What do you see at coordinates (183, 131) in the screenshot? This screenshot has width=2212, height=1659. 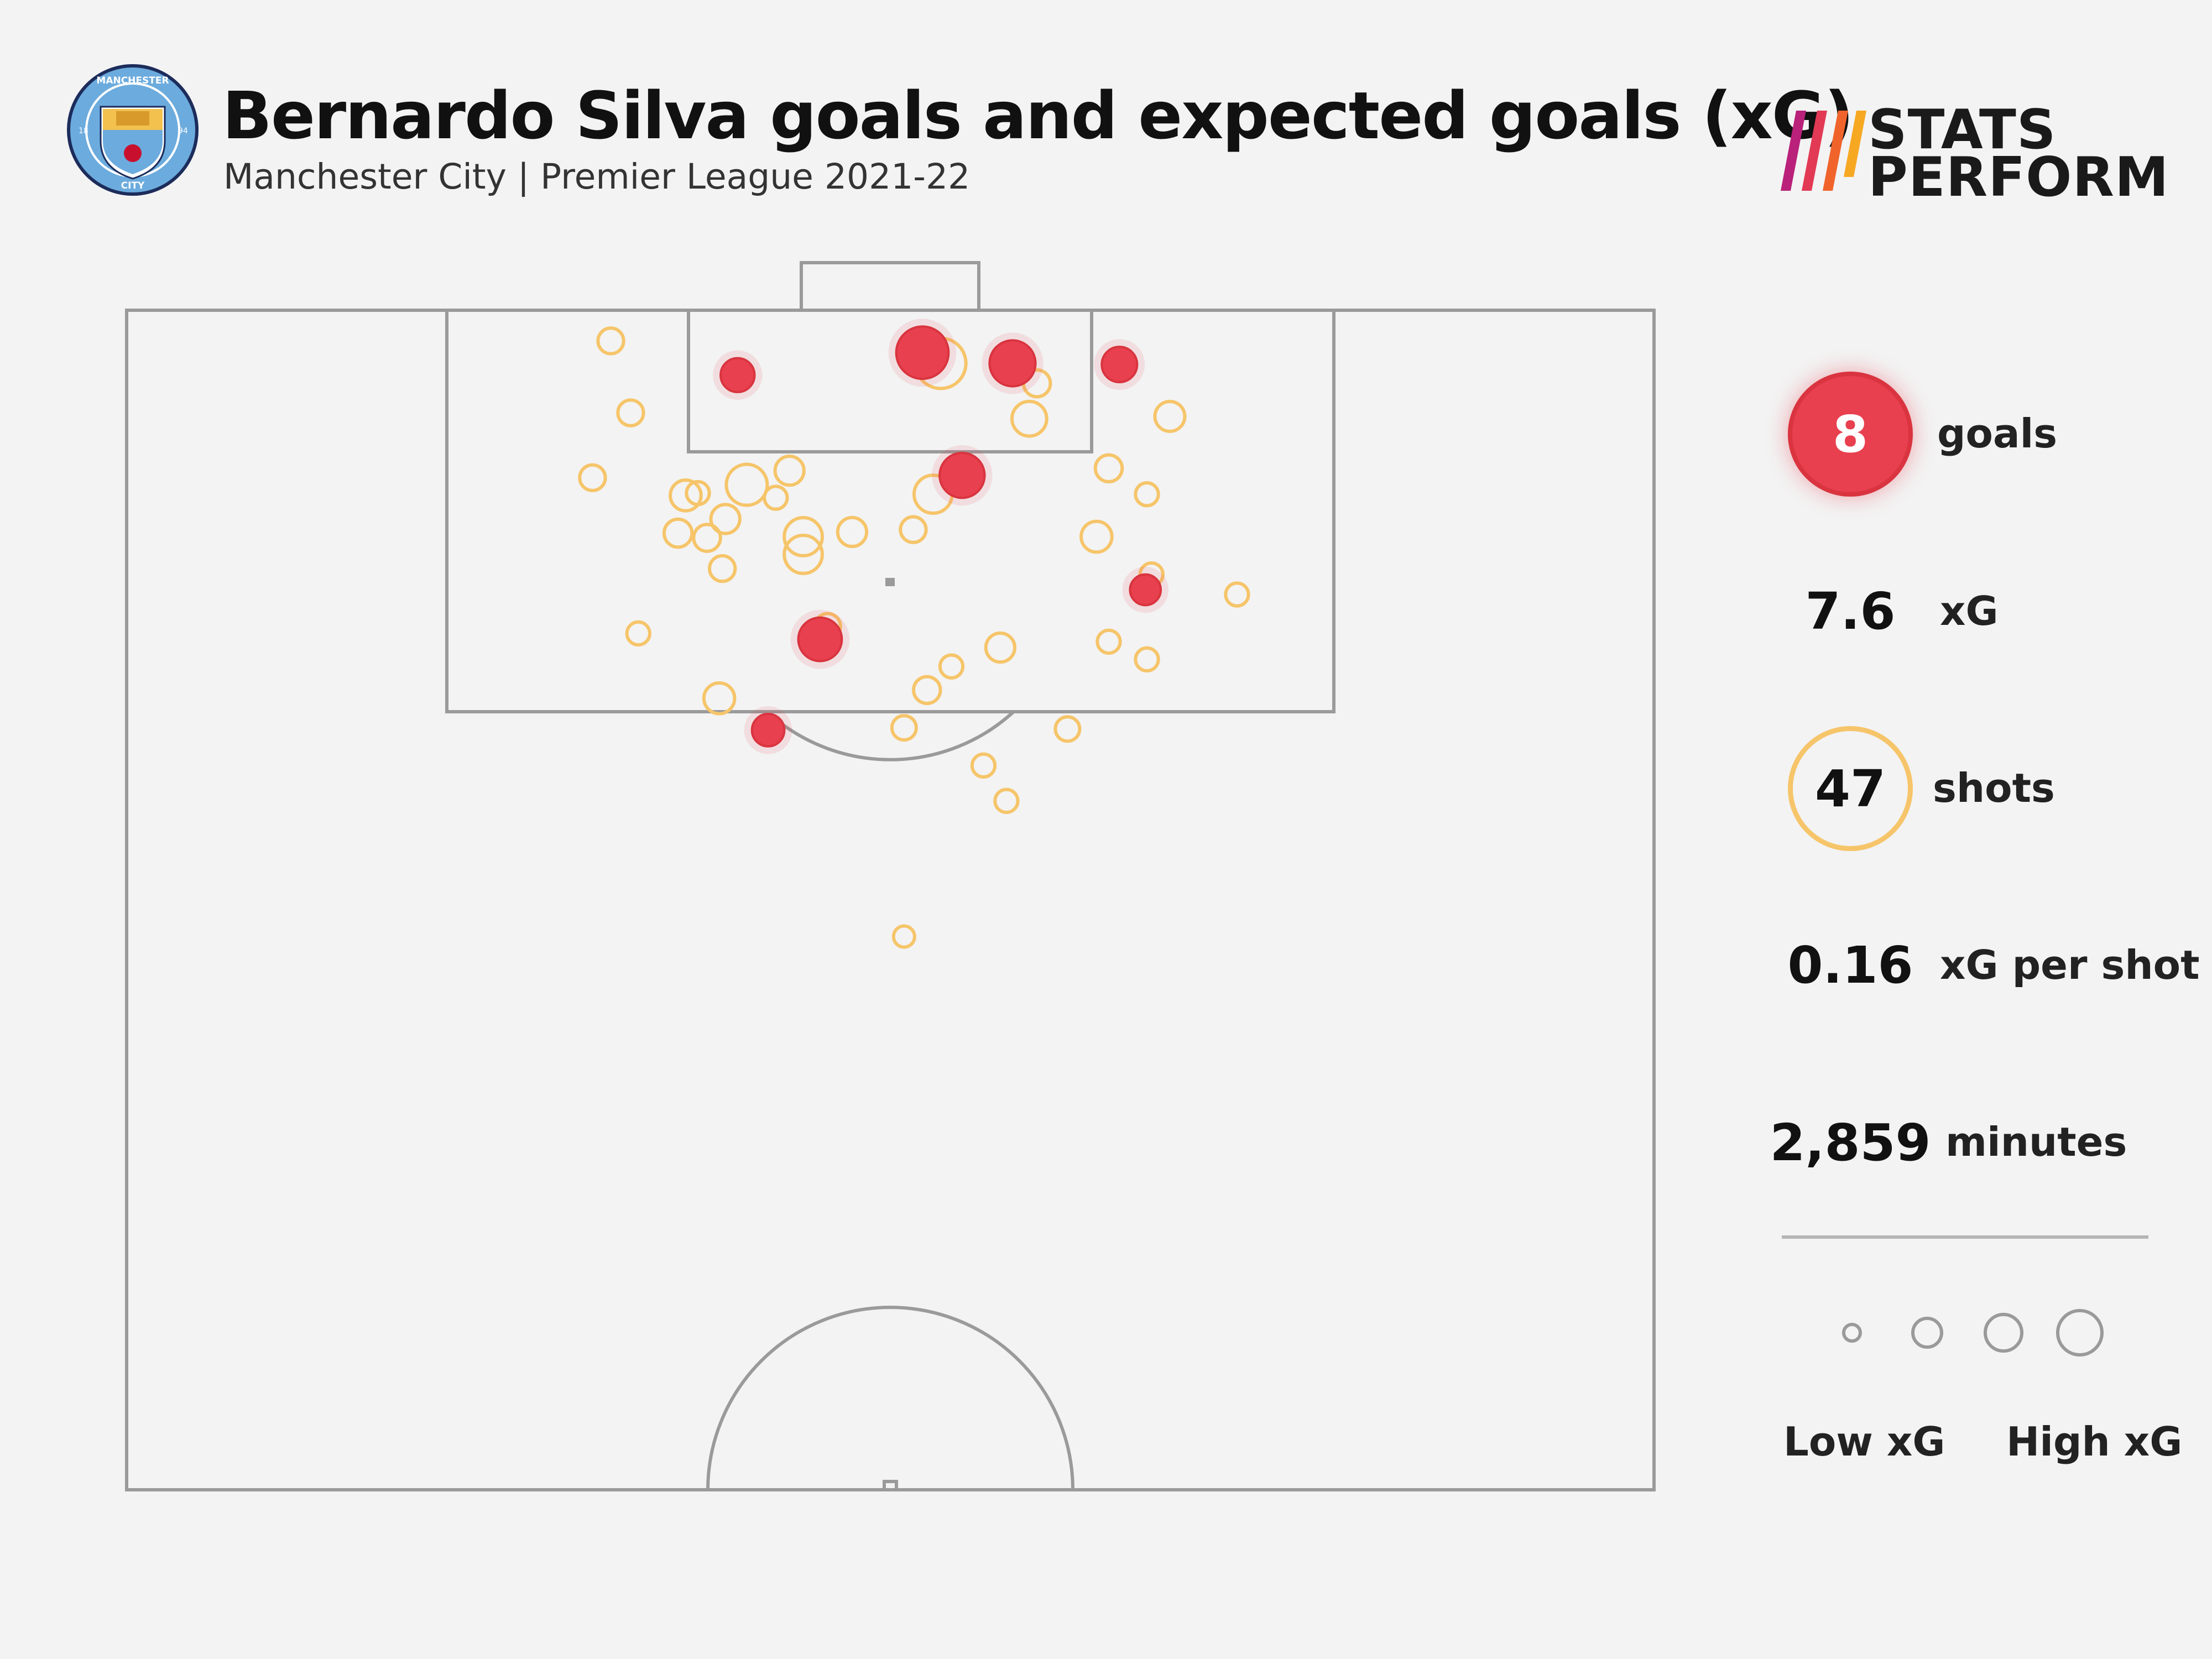 I see `crest-year-right: 94` at bounding box center [183, 131].